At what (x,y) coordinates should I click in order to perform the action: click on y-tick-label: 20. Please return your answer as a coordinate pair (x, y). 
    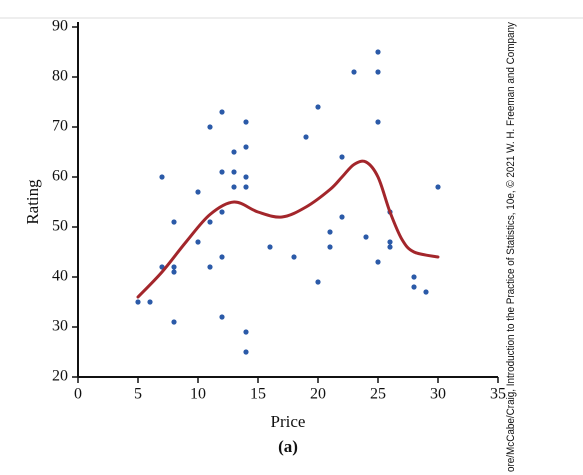
    Looking at the image, I should click on (60, 376).